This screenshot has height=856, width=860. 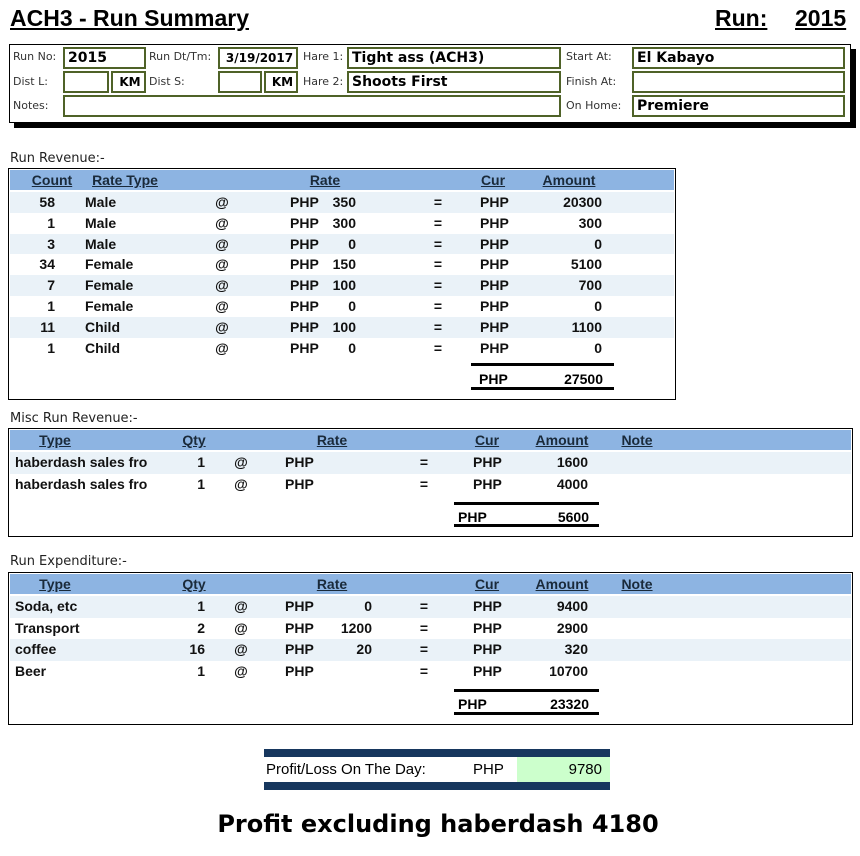 What do you see at coordinates (430, 485) in the screenshot?
I see `table-row: haberdash sales fro 1 @ PHP = PHP 4000` at bounding box center [430, 485].